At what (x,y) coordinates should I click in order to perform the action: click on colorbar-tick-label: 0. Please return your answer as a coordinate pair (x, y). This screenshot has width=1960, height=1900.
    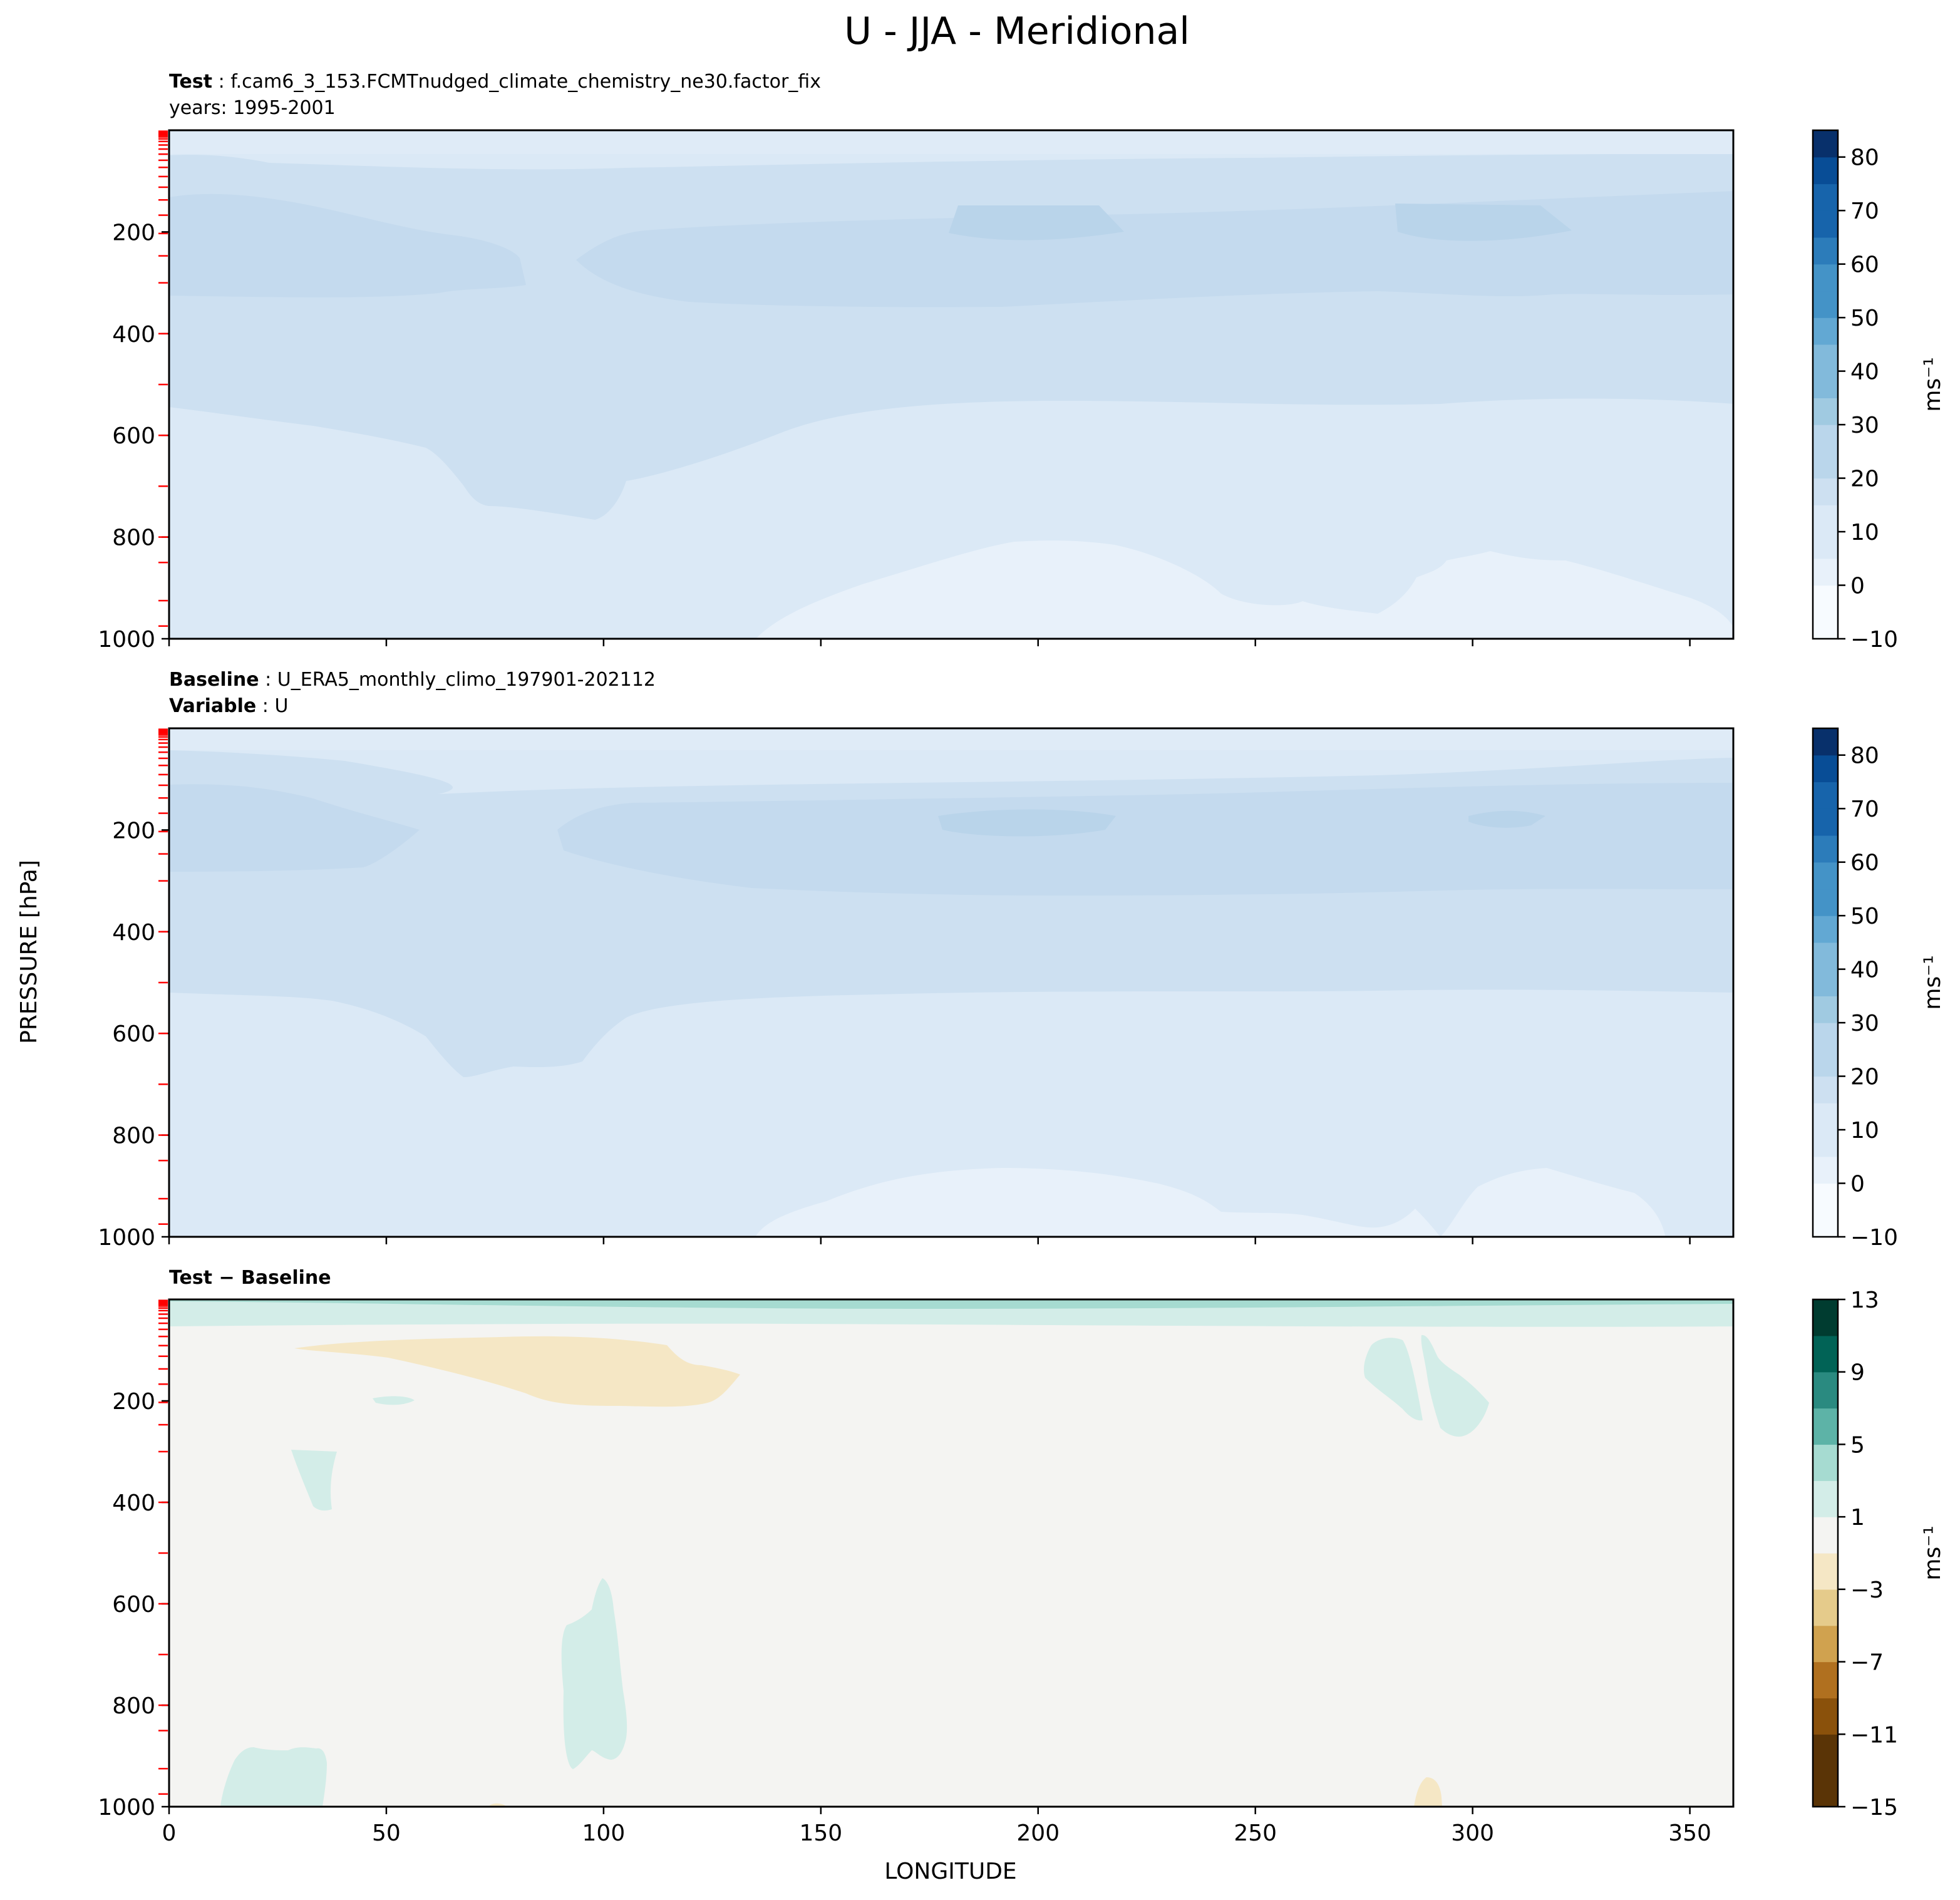
    Looking at the image, I should click on (1857, 586).